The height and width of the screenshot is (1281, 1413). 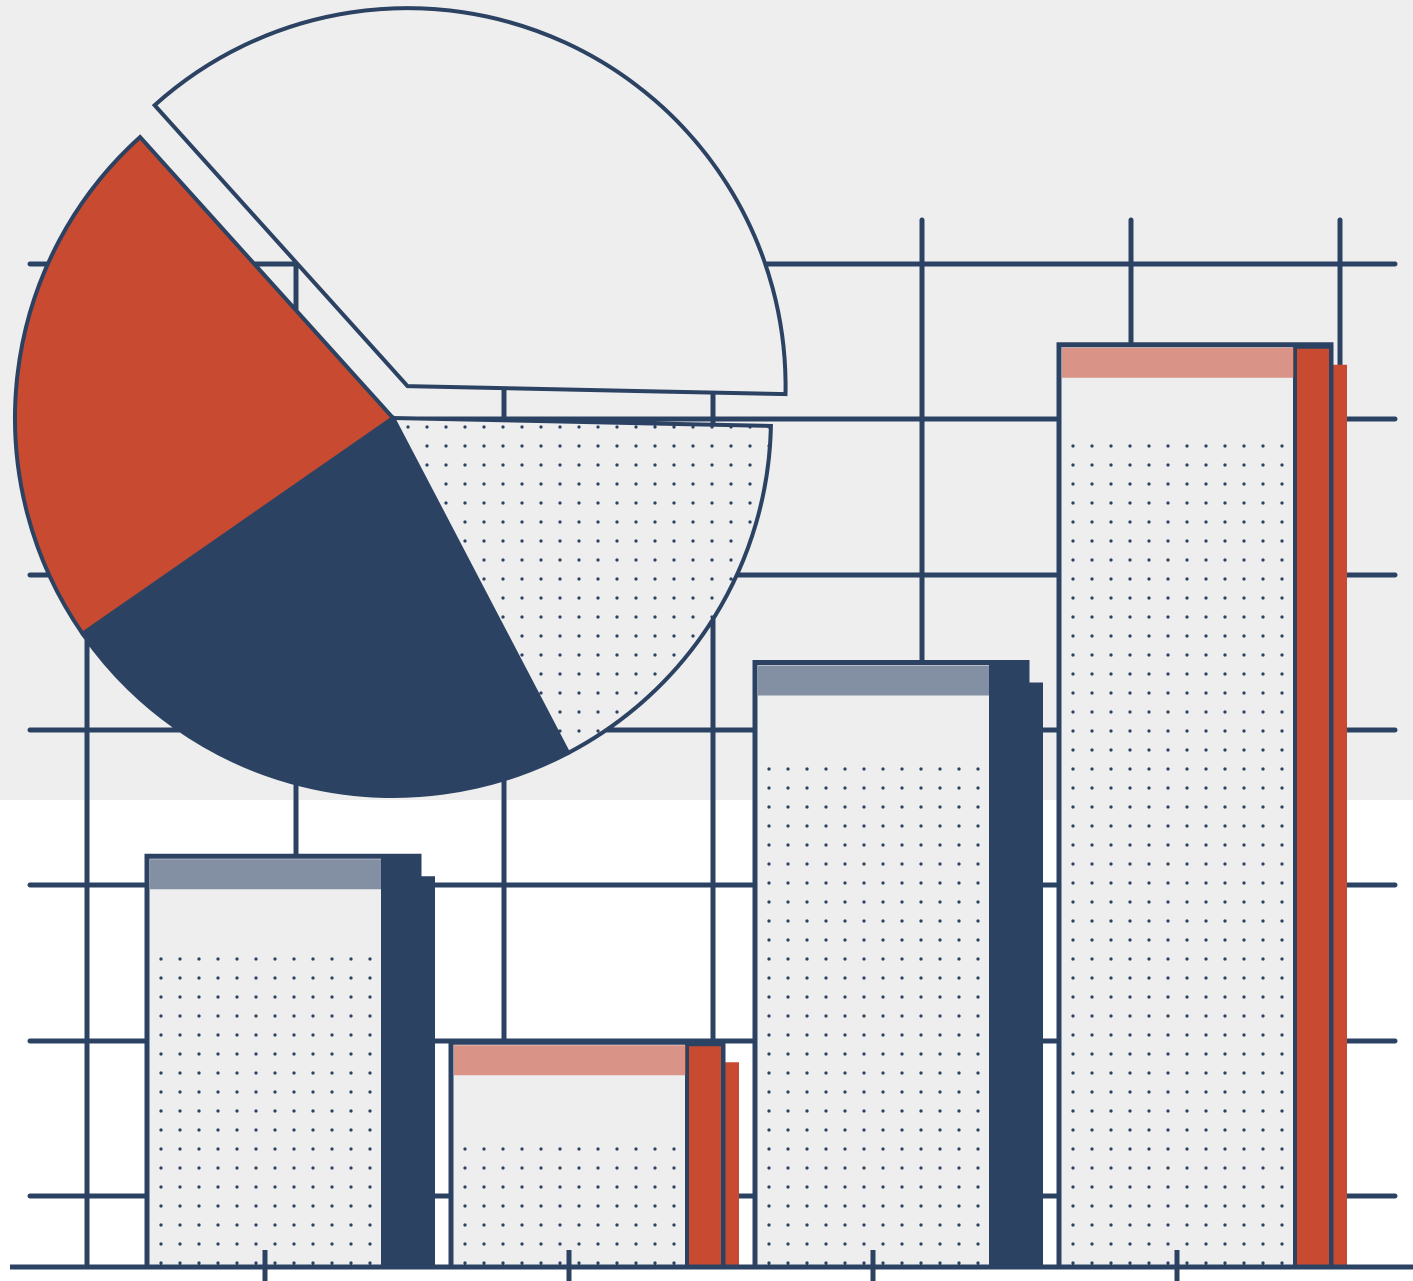 What do you see at coordinates (582, 585) in the screenshot?
I see `pie-slice-dots` at bounding box center [582, 585].